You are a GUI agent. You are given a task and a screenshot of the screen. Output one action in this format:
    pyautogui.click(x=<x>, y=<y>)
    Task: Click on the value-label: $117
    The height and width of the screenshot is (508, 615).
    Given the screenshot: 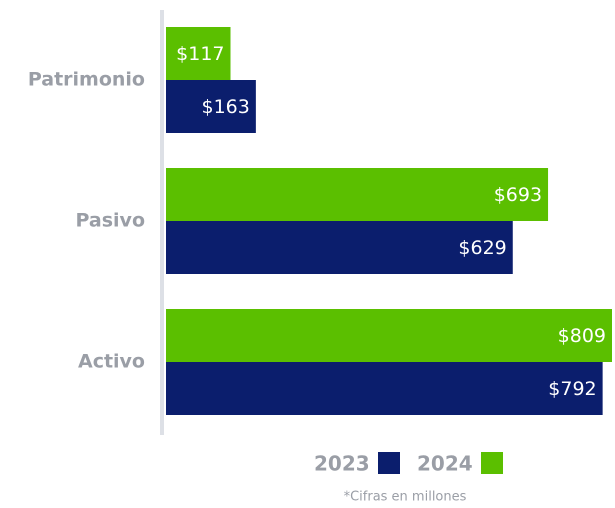 What is the action you would take?
    pyautogui.click(x=200, y=54)
    